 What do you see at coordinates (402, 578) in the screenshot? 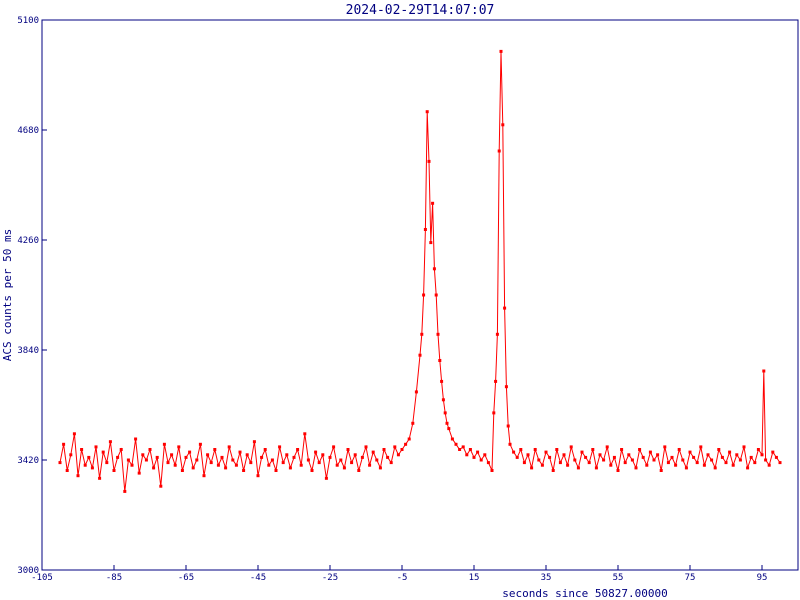
I see `x-tick-label: -5` at bounding box center [402, 578].